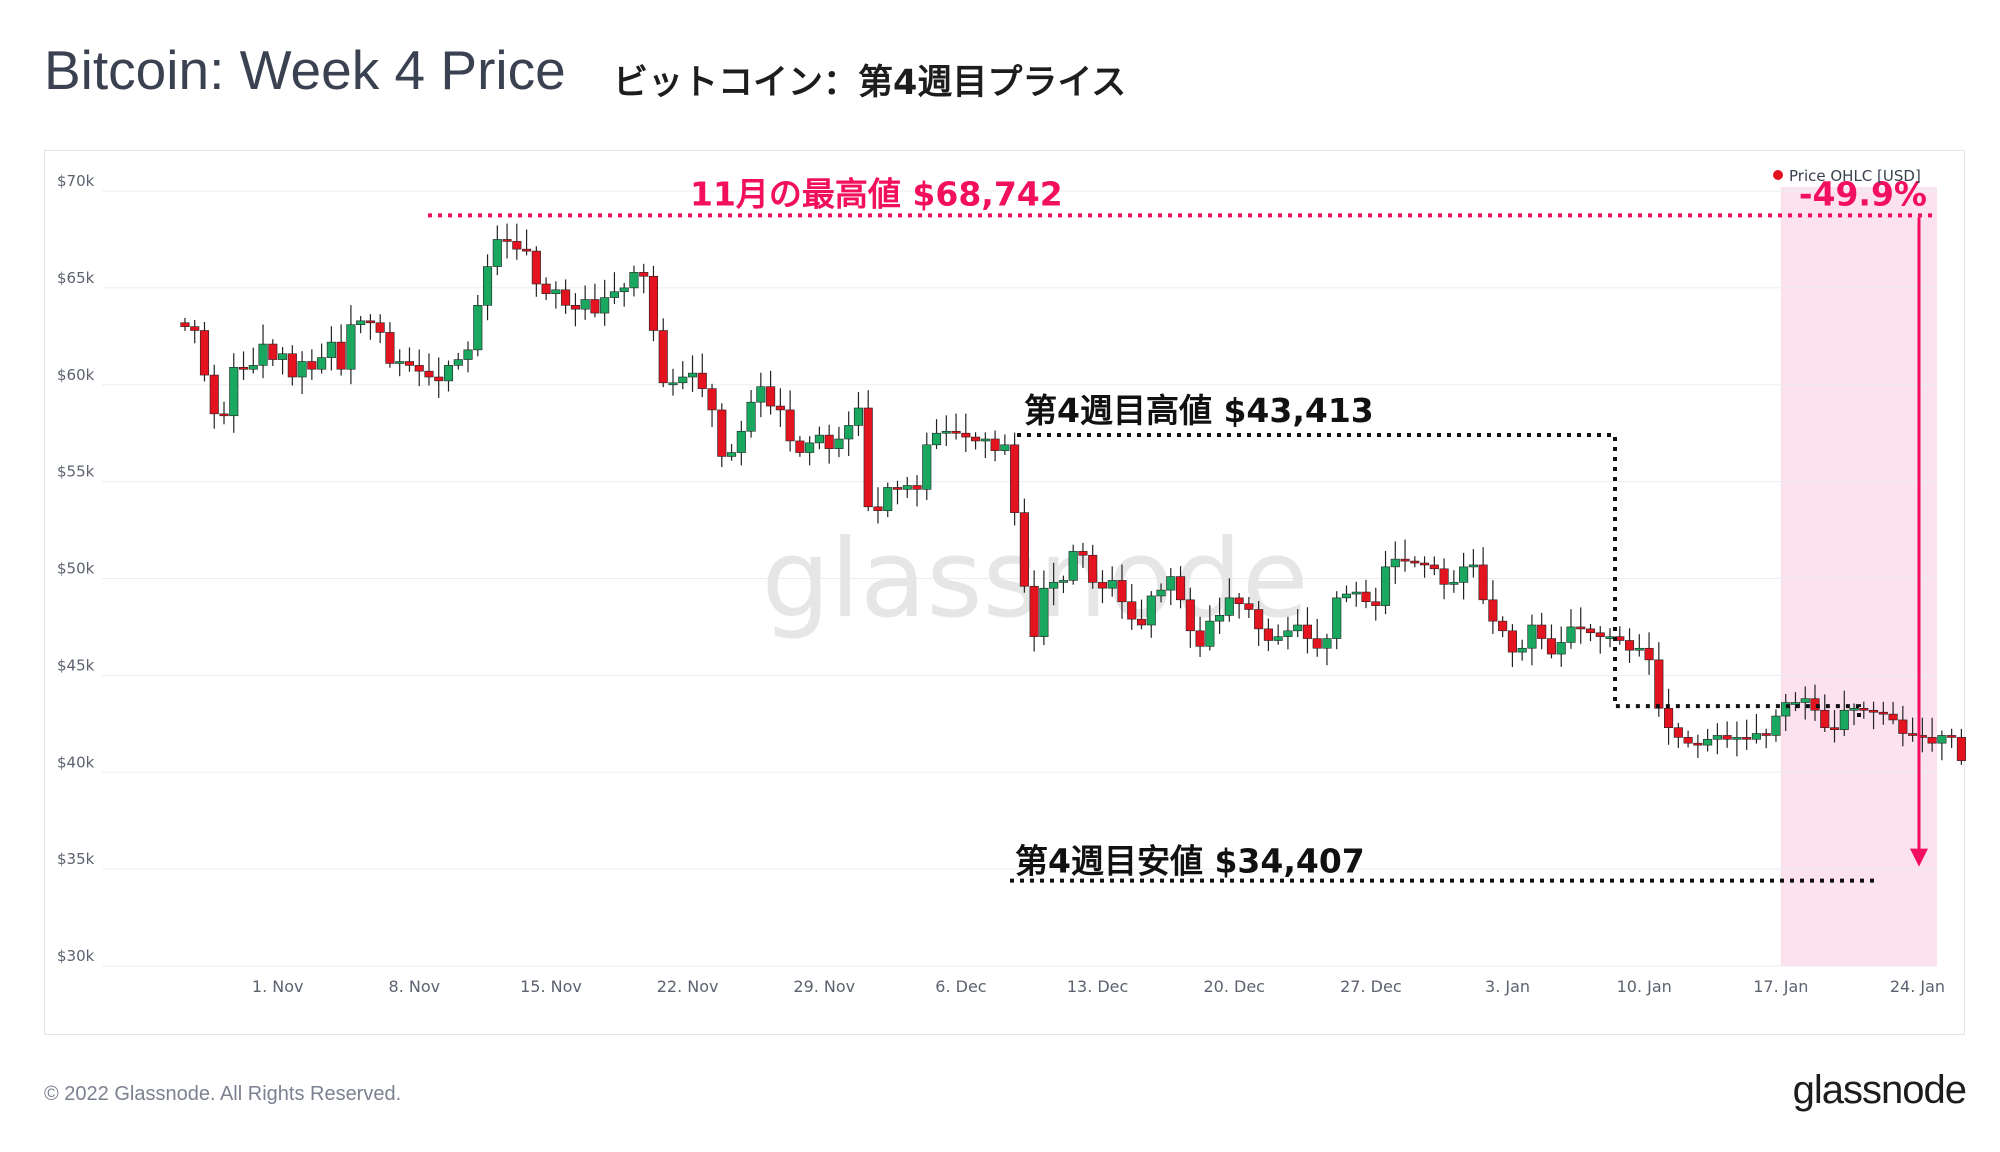 Image resolution: width=2000 pixels, height=1152 pixels. What do you see at coordinates (1234, 986) in the screenshot?
I see `x-tick-label: 20. Dec` at bounding box center [1234, 986].